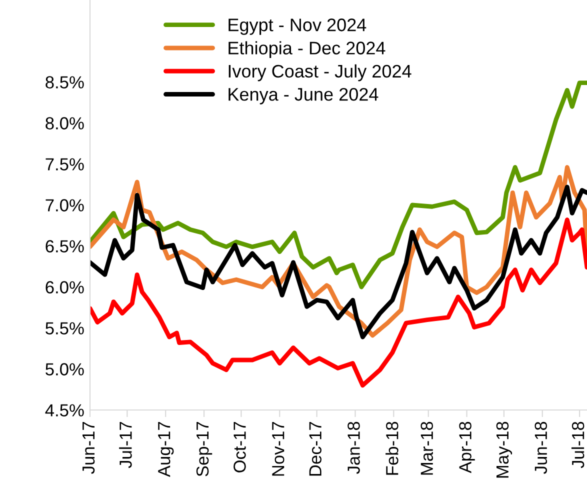 Image resolution: width=587 pixels, height=500 pixels. I want to click on x-tick-label: Feb-18, so click(392, 448).